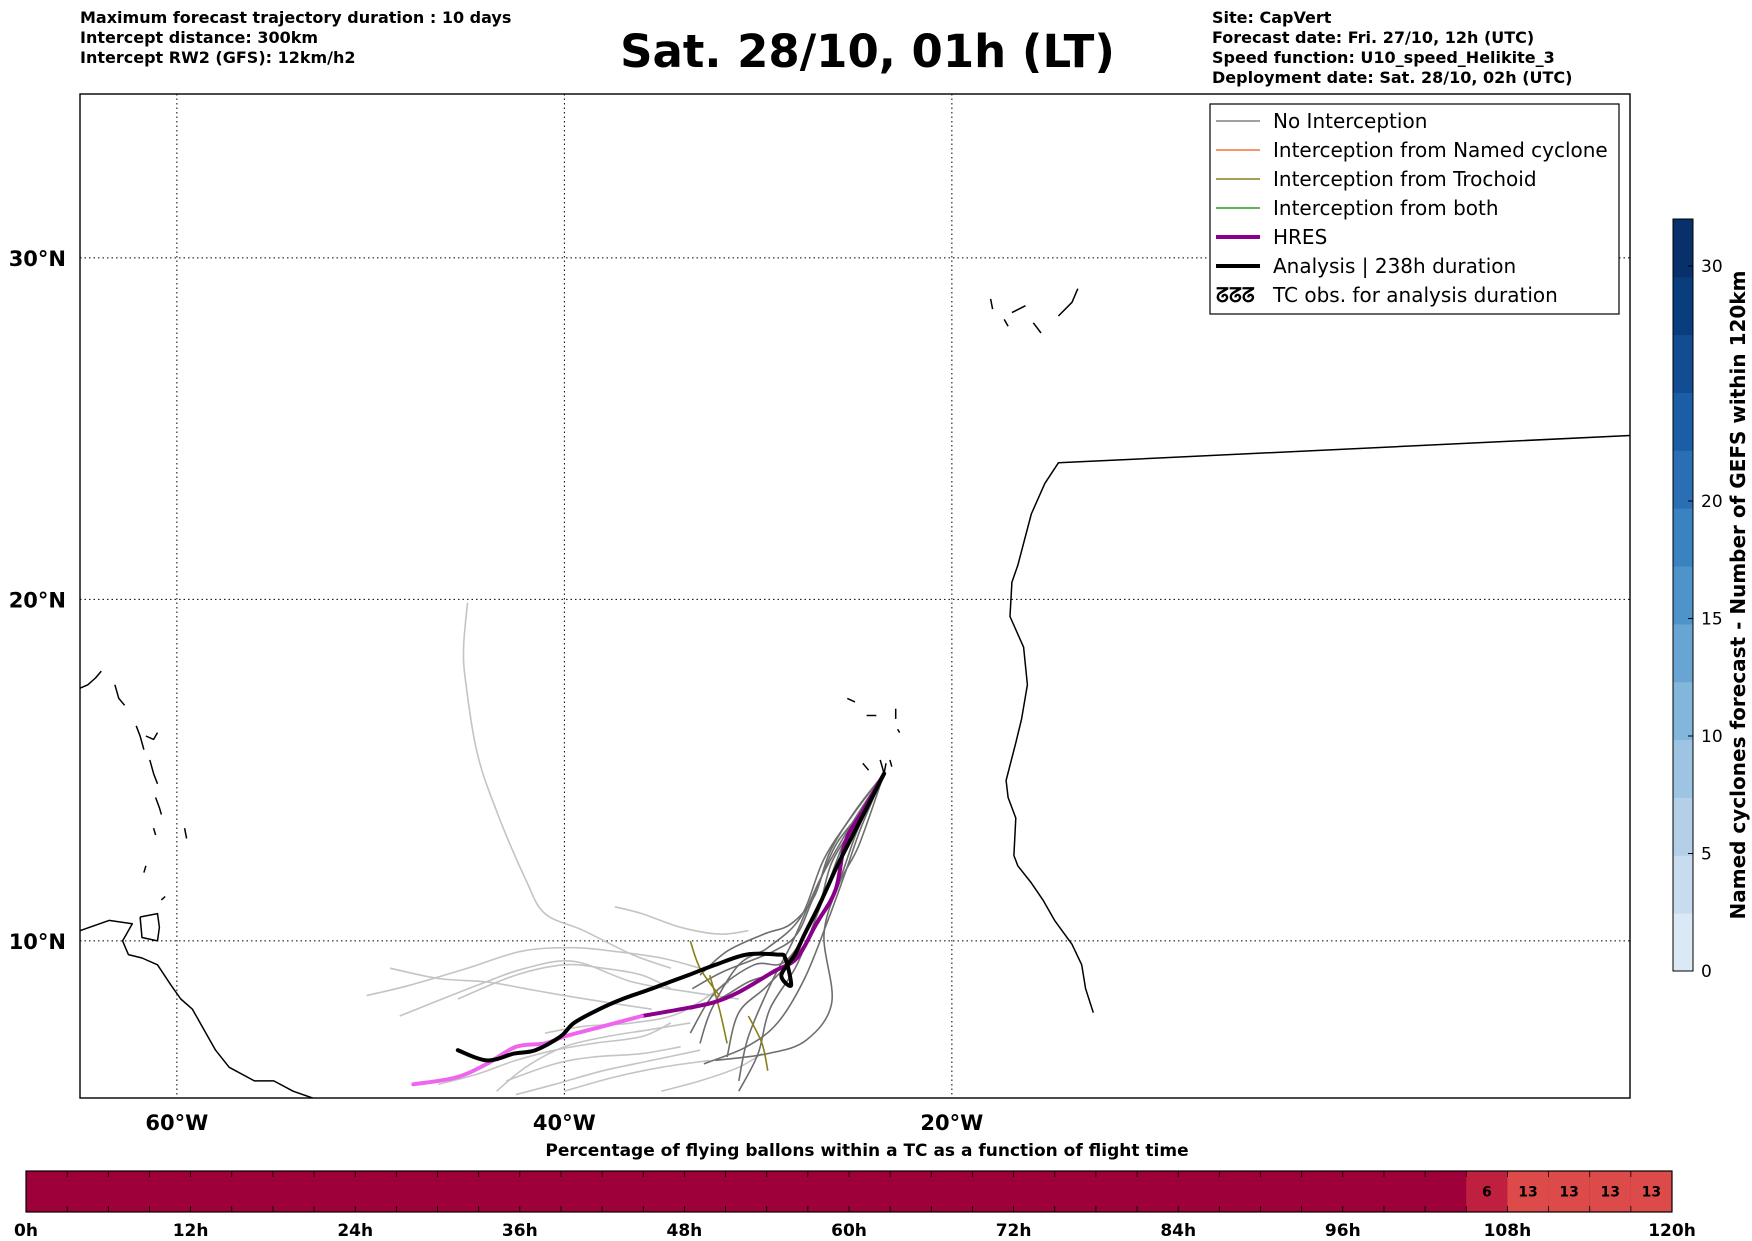 This screenshot has height=1241, width=1752. I want to click on progress-tick-label: 0h, so click(26, 1231).